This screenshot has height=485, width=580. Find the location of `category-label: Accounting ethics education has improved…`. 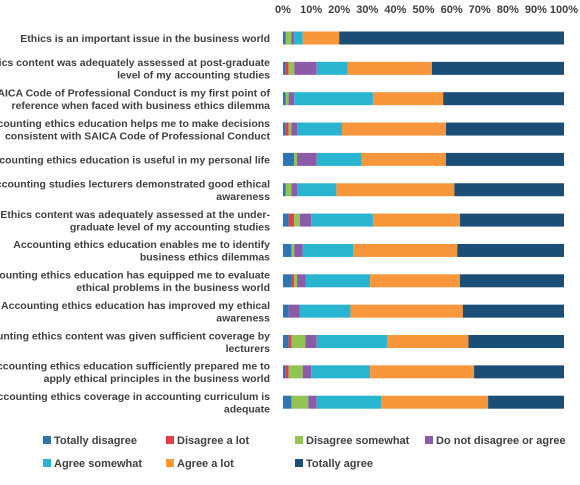

category-label: Accounting ethics education has improved… is located at coordinates (135, 306).